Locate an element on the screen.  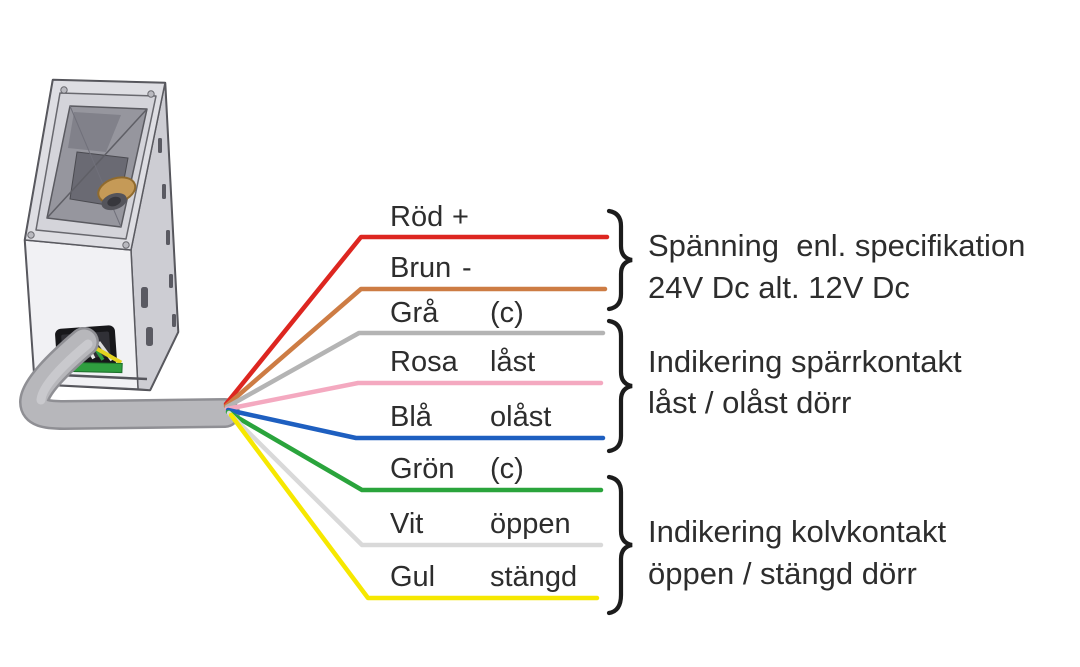
wire-func-gul: stängd is located at coordinates (533, 577).